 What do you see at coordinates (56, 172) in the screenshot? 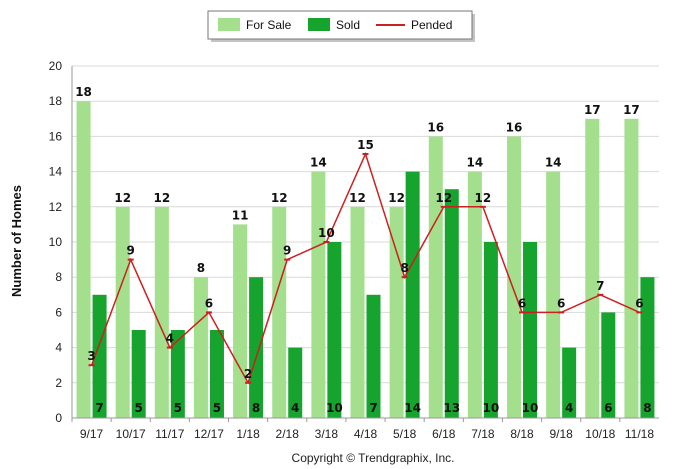
I see `y-tick-label: 14` at bounding box center [56, 172].